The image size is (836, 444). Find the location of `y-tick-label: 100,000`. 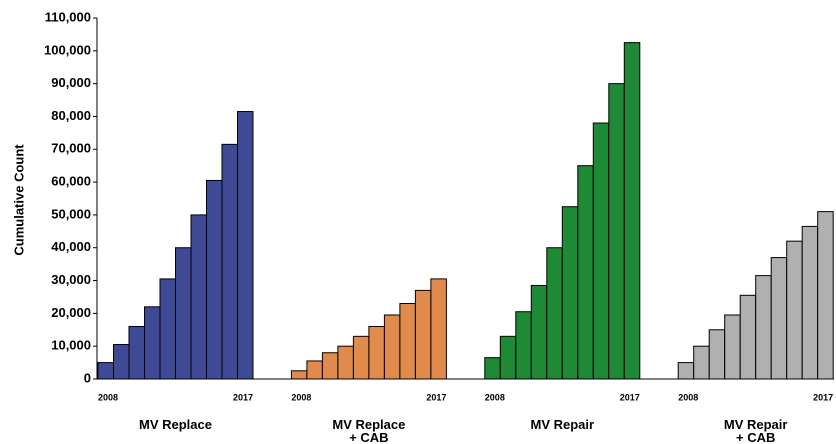

y-tick-label: 100,000 is located at coordinates (67, 49).